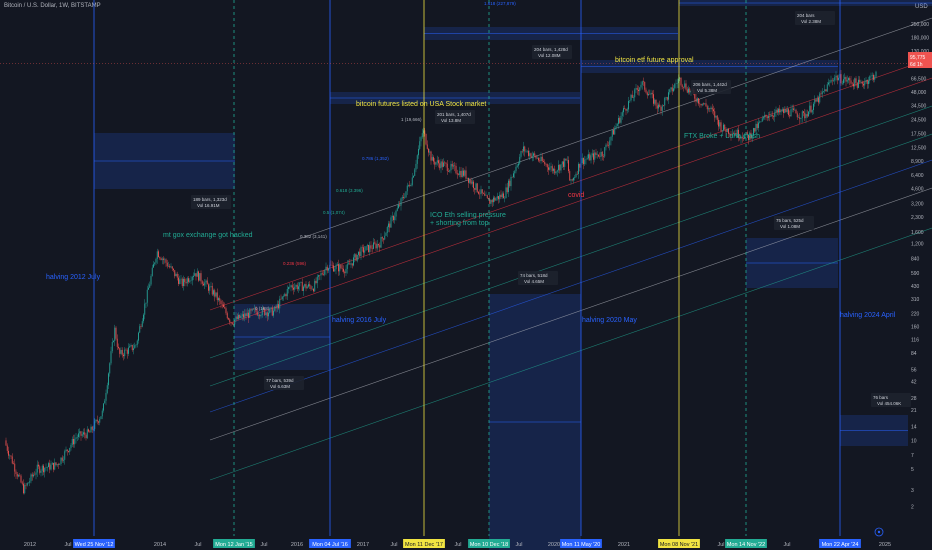 This screenshot has width=932, height=550. I want to click on scroll-to-latest-button, so click(879, 532).